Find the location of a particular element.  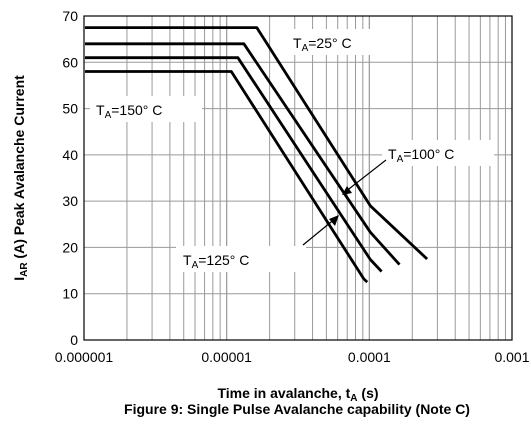

x-axis-title-main: Time in avalanche, t is located at coordinates (283, 393).